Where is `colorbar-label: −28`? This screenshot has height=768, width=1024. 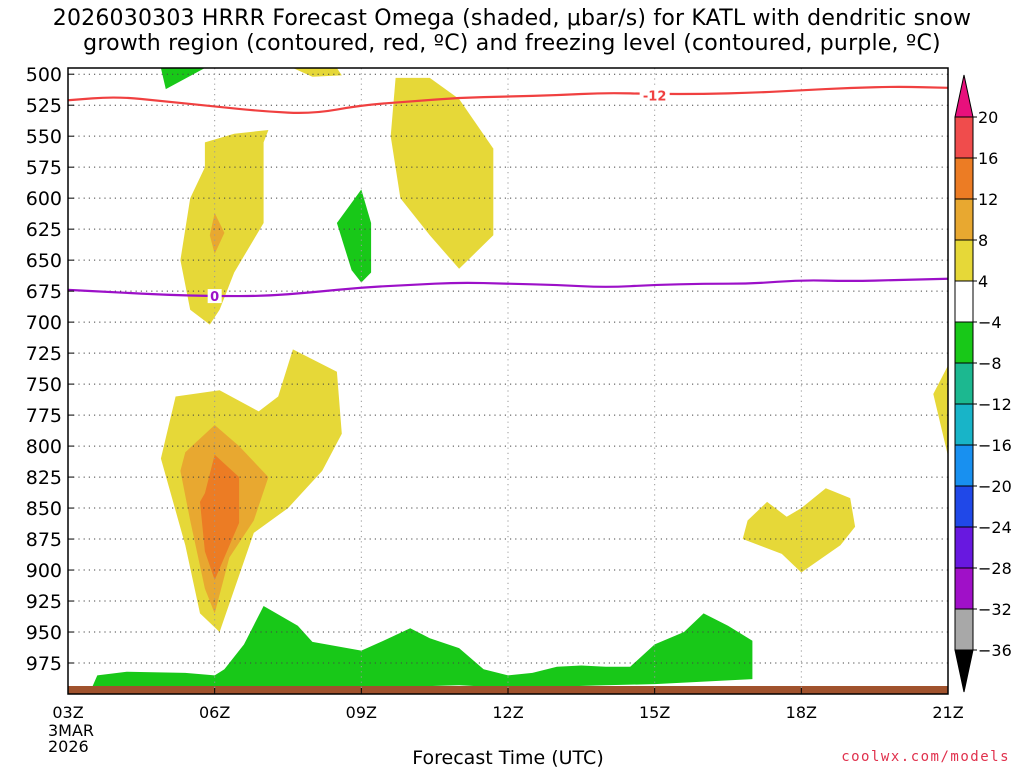 colorbar-label: −28 is located at coordinates (995, 568).